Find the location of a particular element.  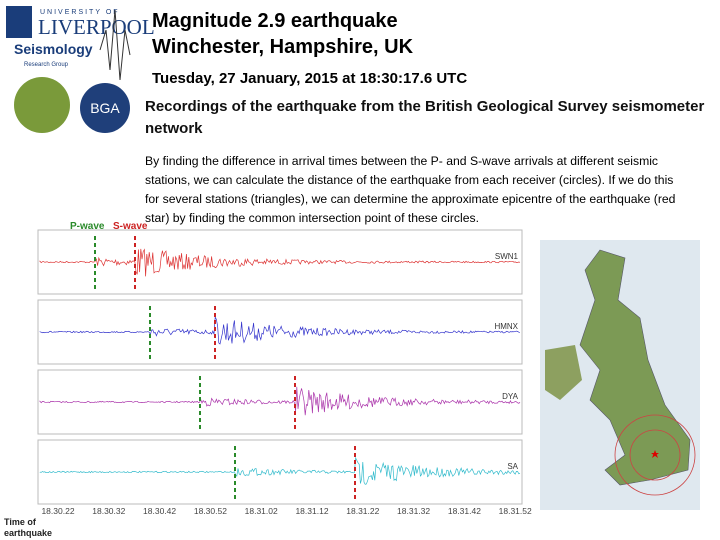

map is located at coordinates (620, 375).